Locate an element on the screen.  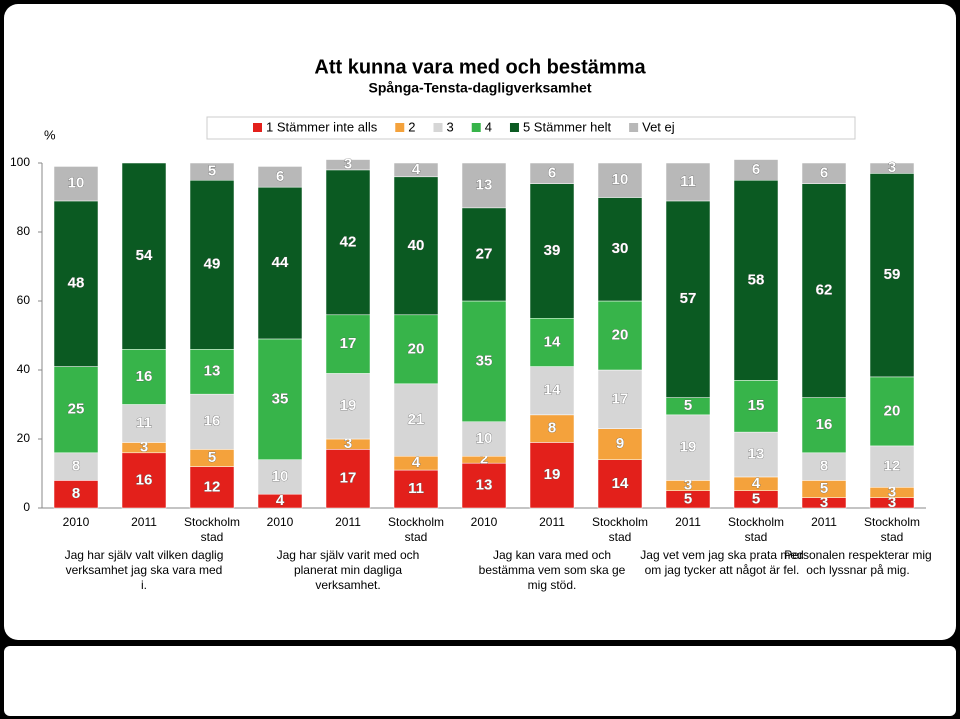
data-label: 48 is located at coordinates (76, 283).